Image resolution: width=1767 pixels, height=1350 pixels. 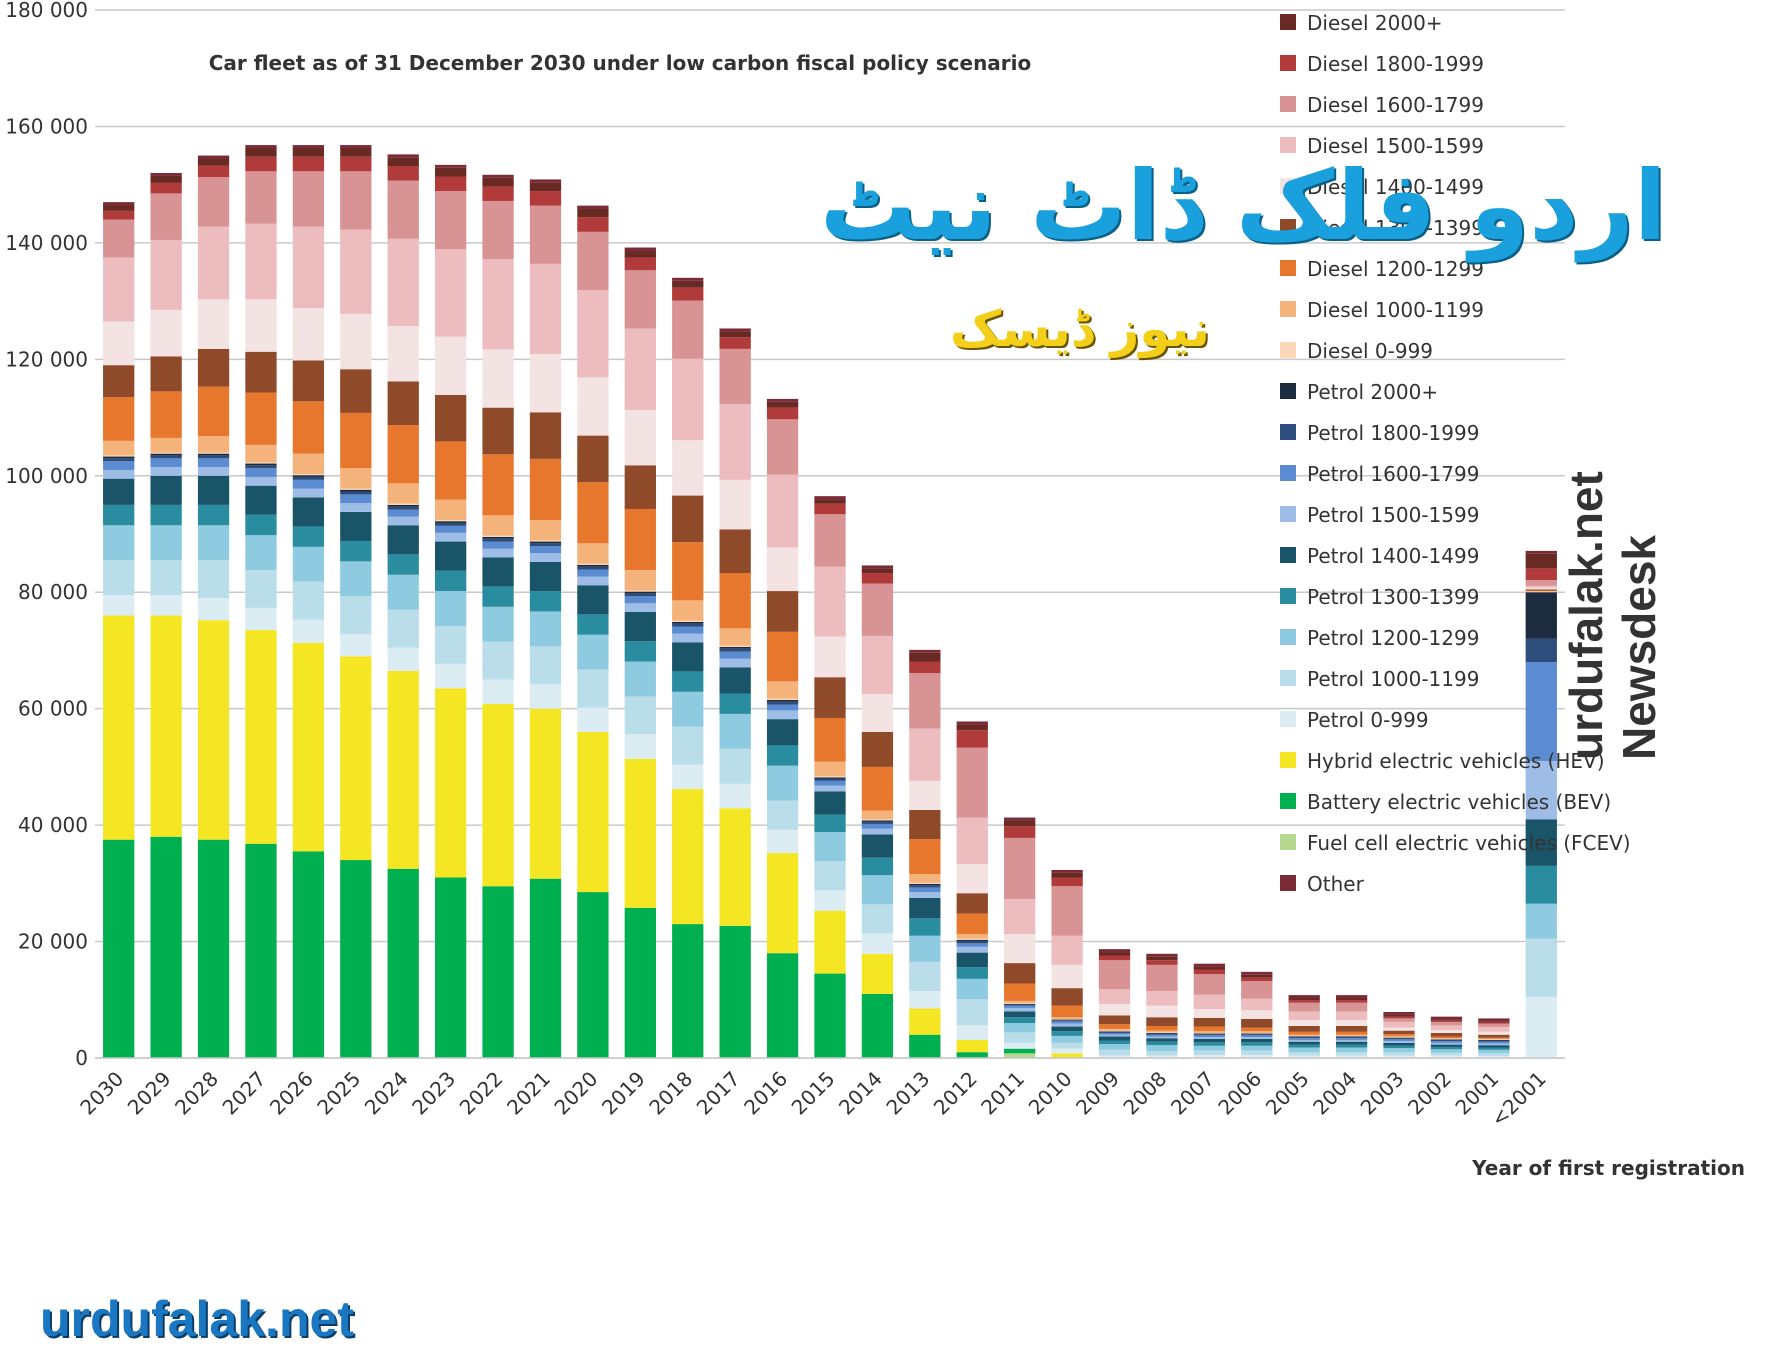 What do you see at coordinates (1586, 615) in the screenshot?
I see `vertical-watermark-site: urdufalak.net` at bounding box center [1586, 615].